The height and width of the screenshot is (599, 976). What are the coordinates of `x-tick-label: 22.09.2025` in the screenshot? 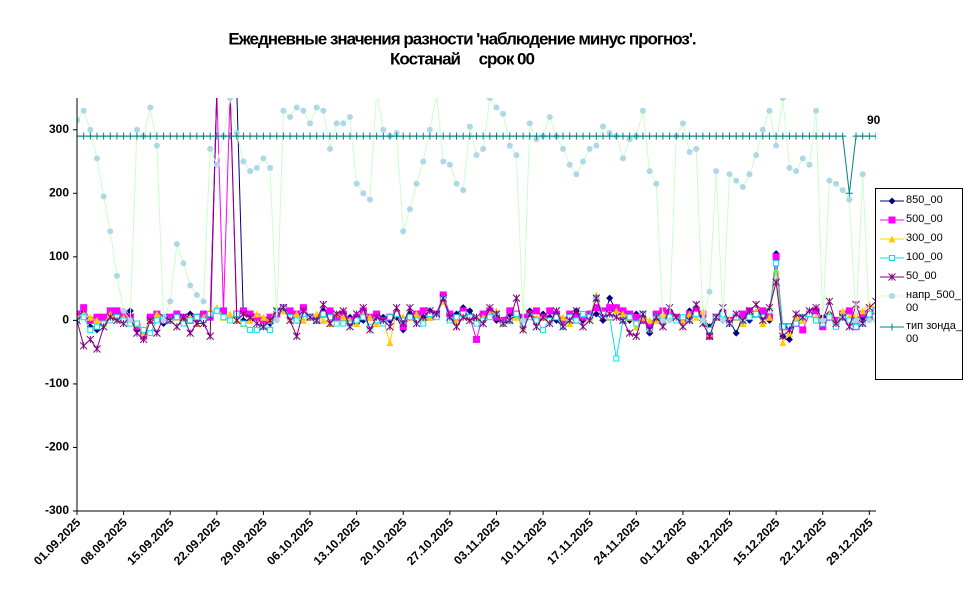 It's located at (197, 541).